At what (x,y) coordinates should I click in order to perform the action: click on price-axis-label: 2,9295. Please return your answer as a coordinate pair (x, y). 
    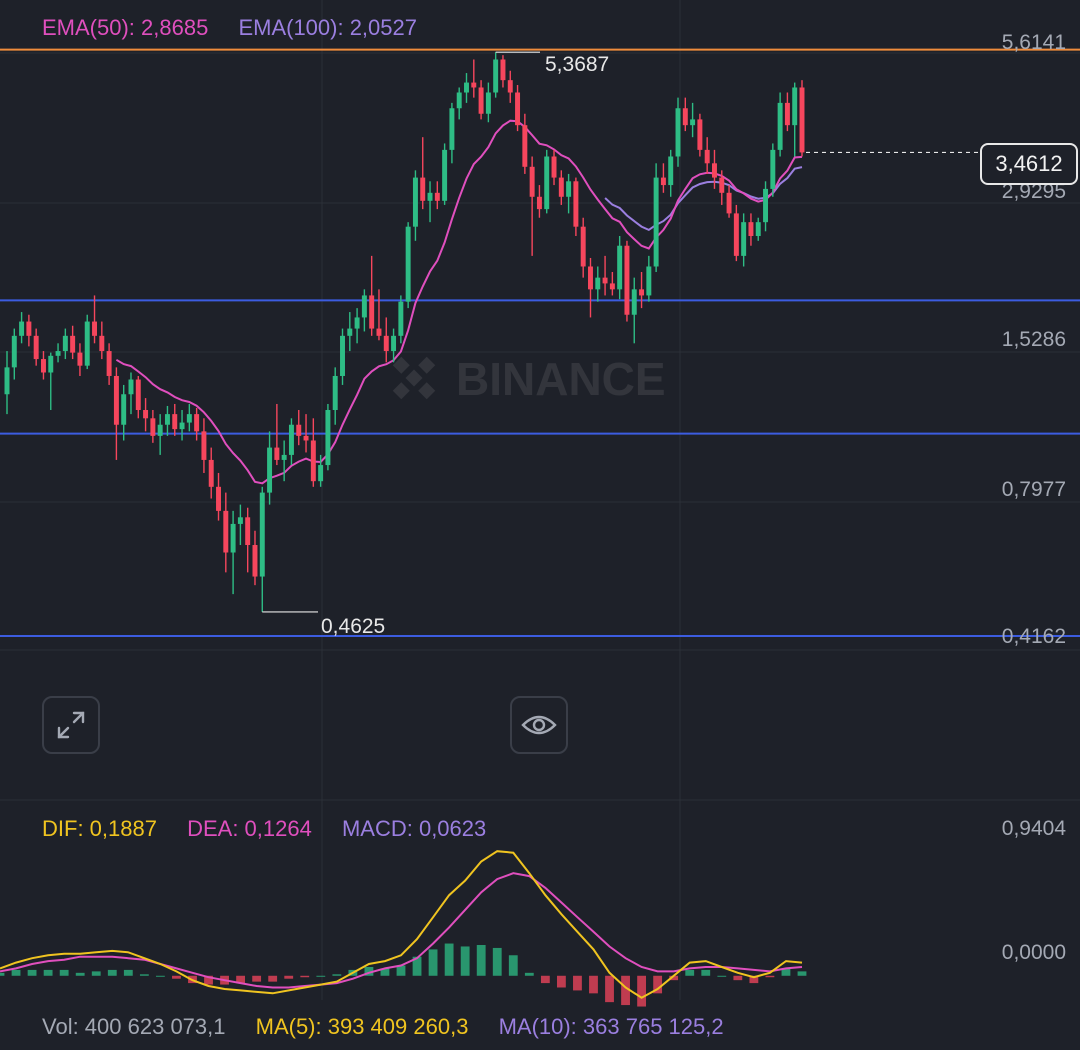
    Looking at the image, I should click on (1033, 191).